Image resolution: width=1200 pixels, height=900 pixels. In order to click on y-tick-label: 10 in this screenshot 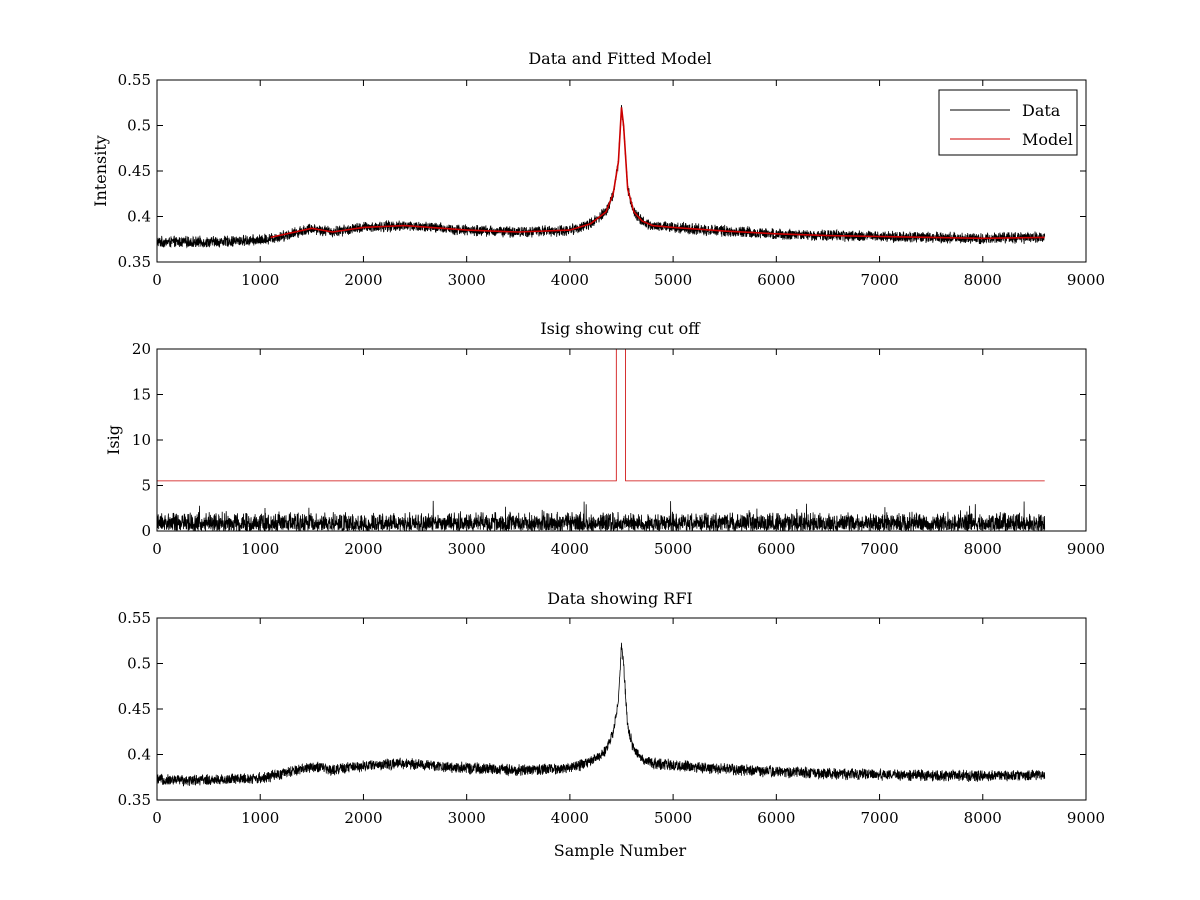, I will do `click(141, 440)`.